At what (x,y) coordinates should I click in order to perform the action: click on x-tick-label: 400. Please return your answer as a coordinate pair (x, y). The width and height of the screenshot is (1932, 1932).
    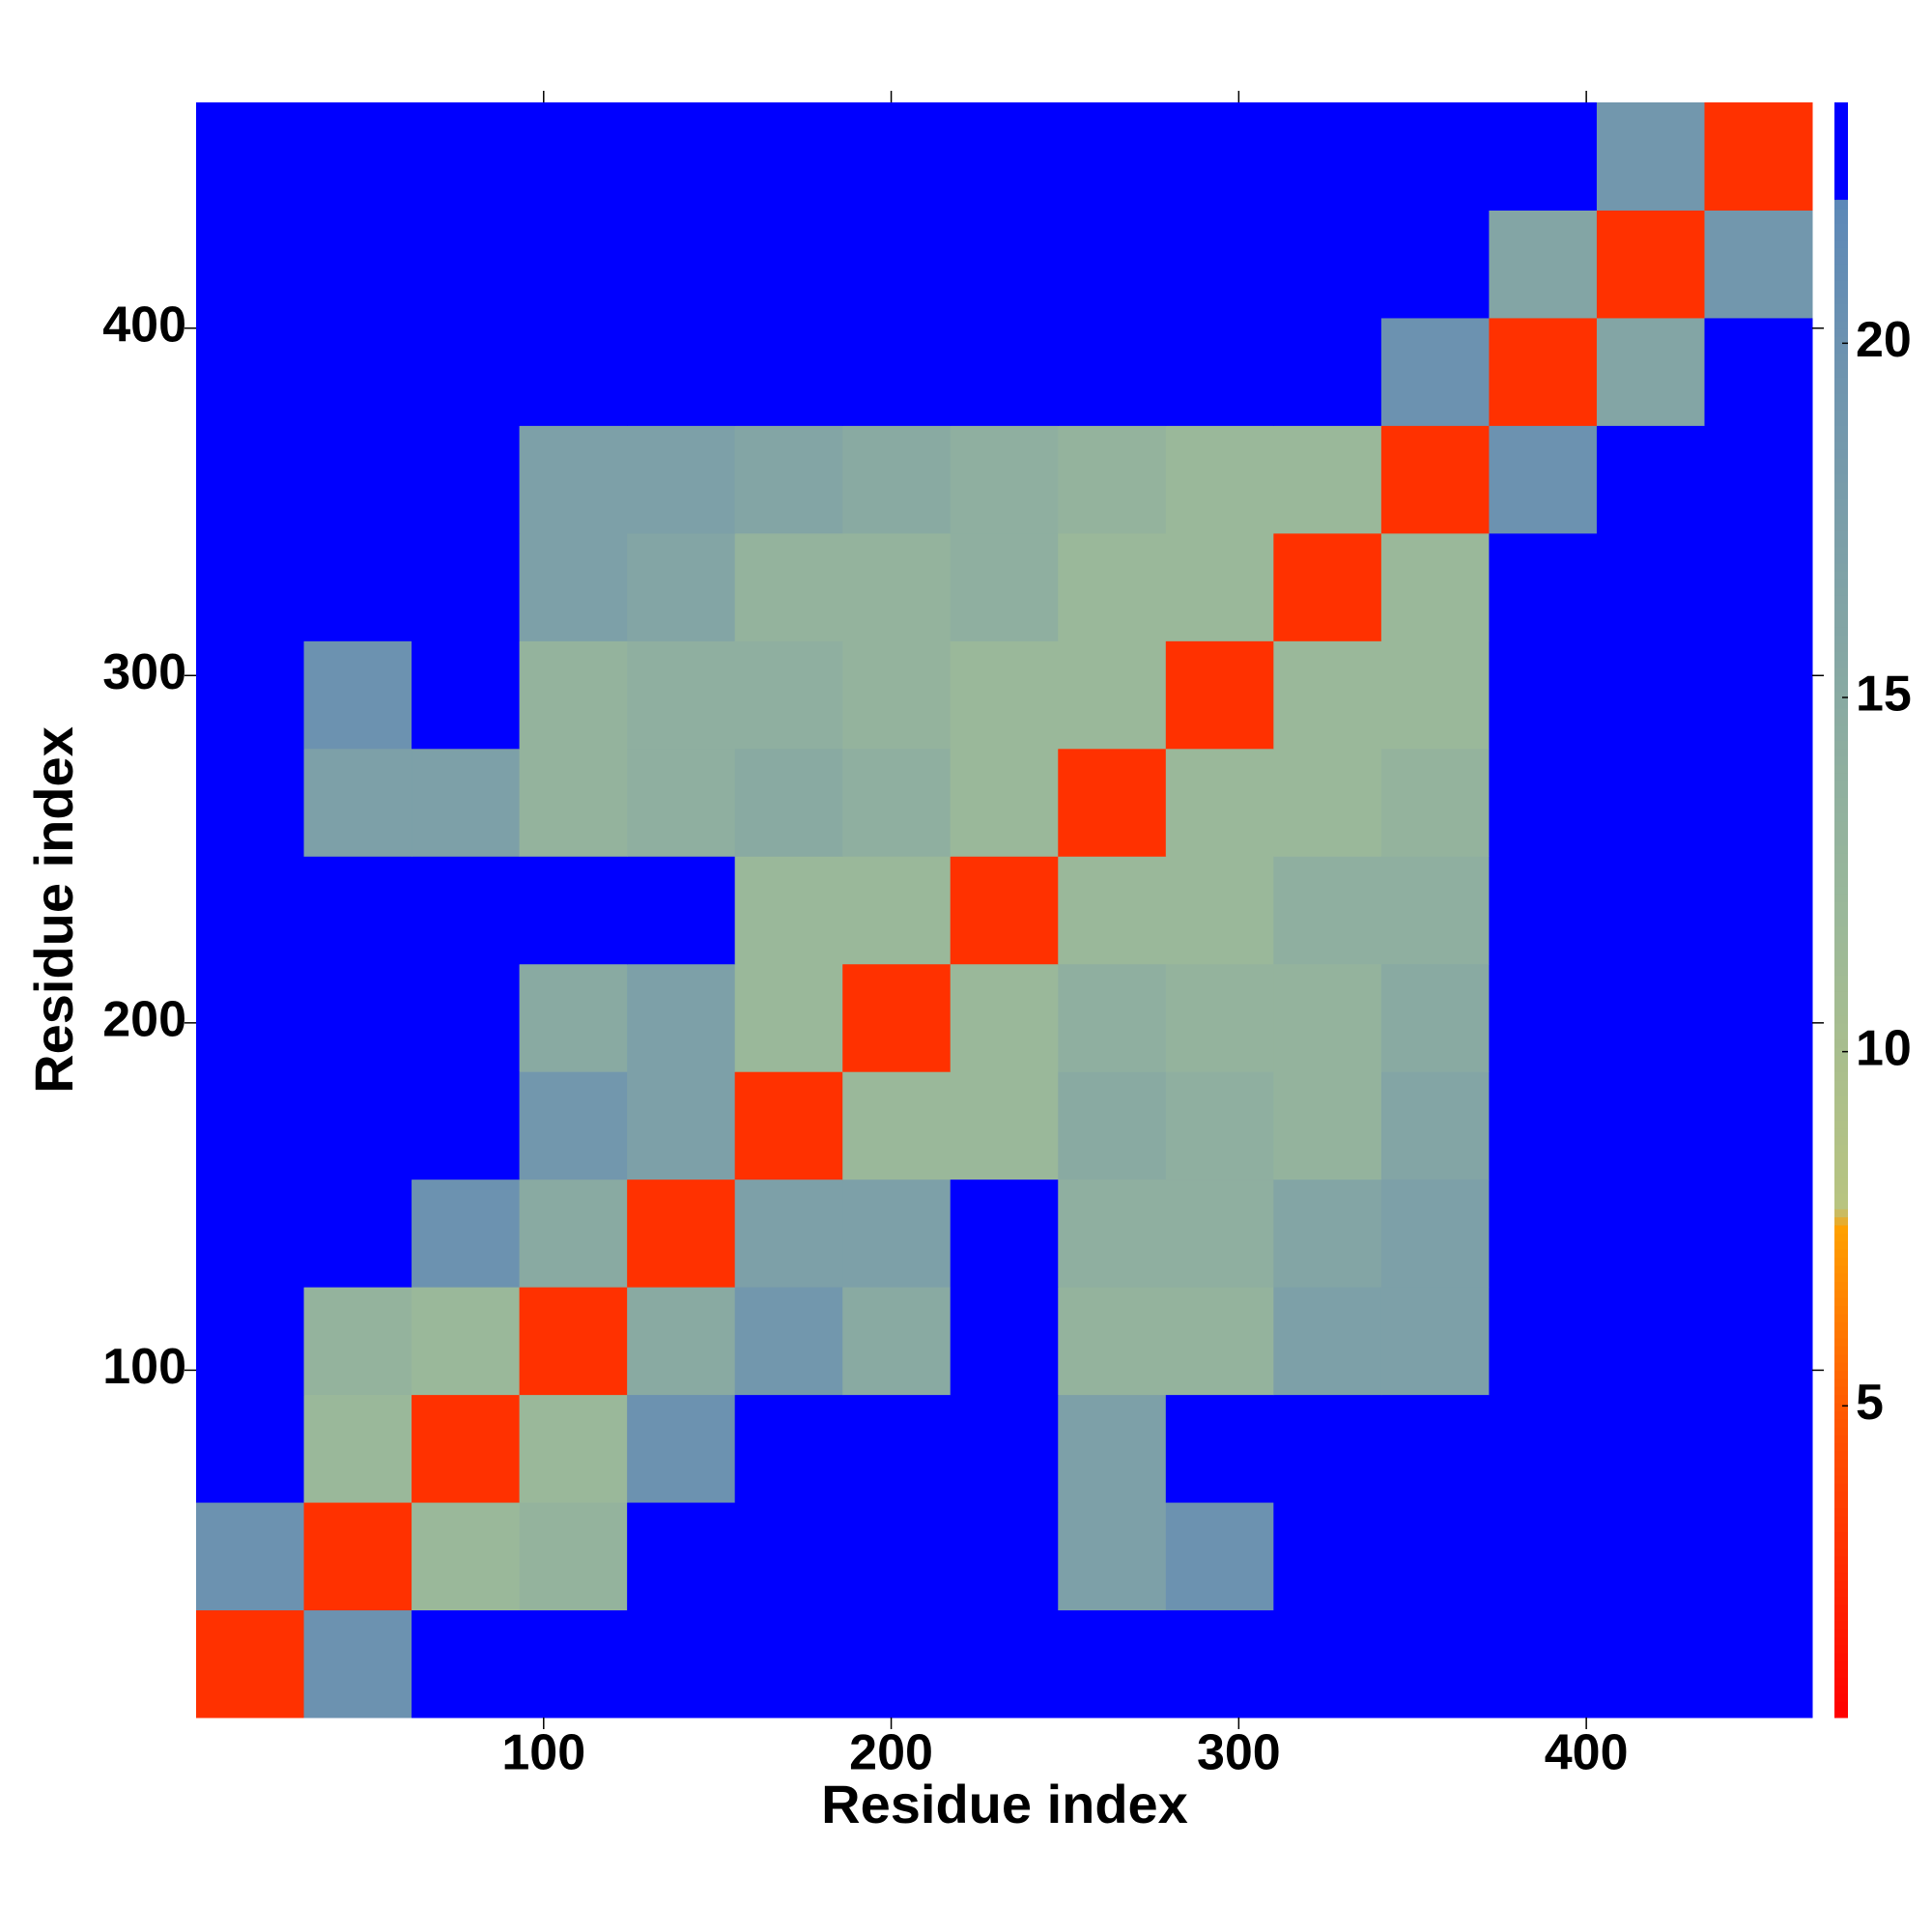
    Looking at the image, I should click on (1587, 1753).